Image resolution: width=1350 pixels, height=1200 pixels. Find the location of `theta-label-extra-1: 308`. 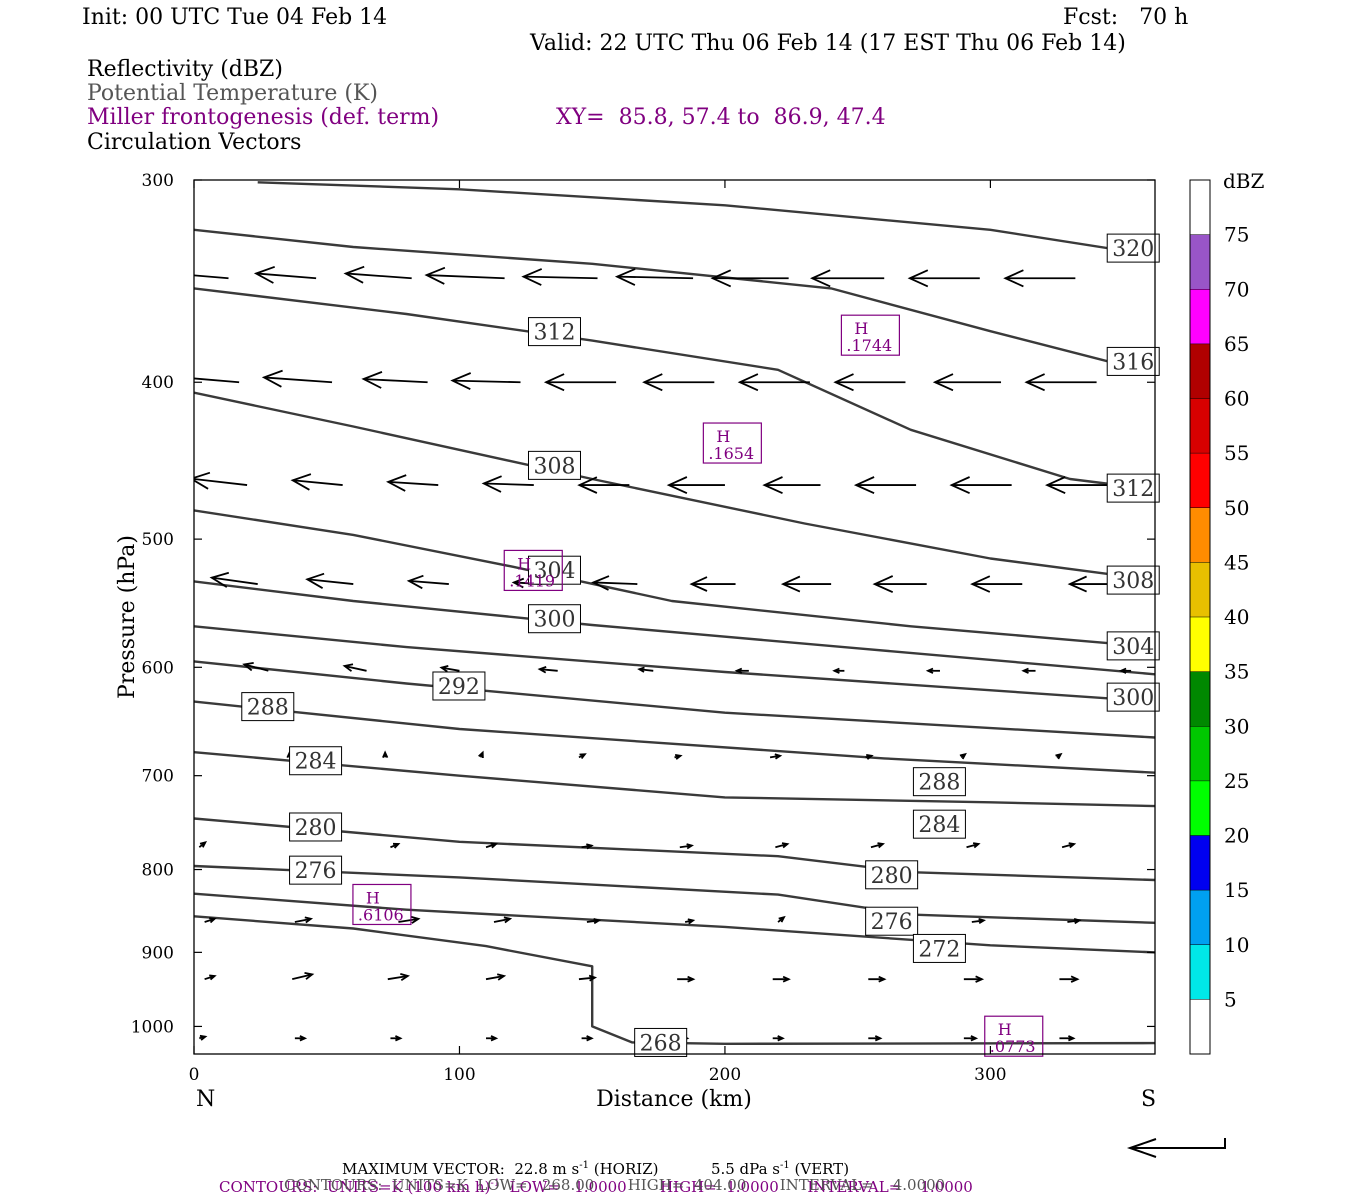

theta-label-extra-1: 308 is located at coordinates (1133, 580).